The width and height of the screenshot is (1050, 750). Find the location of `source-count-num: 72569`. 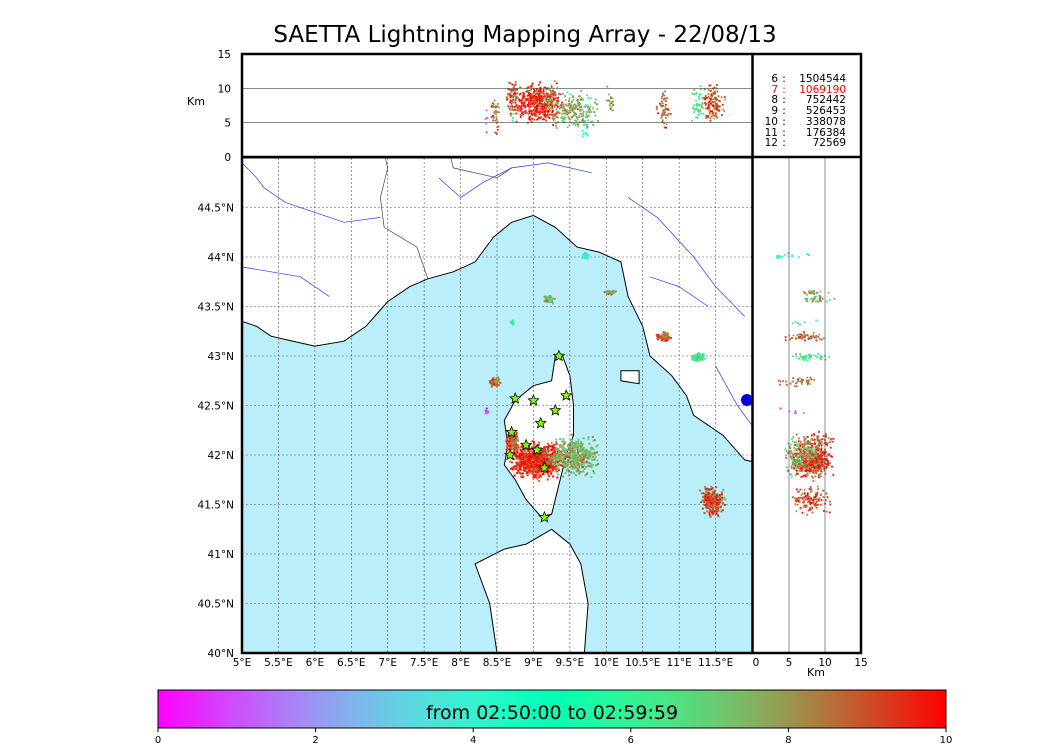

source-count-num: 72569 is located at coordinates (829, 143).